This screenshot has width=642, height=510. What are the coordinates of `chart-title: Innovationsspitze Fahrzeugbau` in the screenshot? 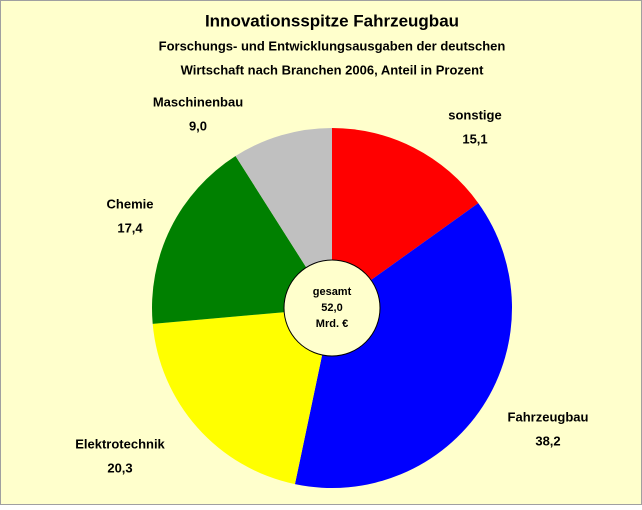 It's located at (332, 20).